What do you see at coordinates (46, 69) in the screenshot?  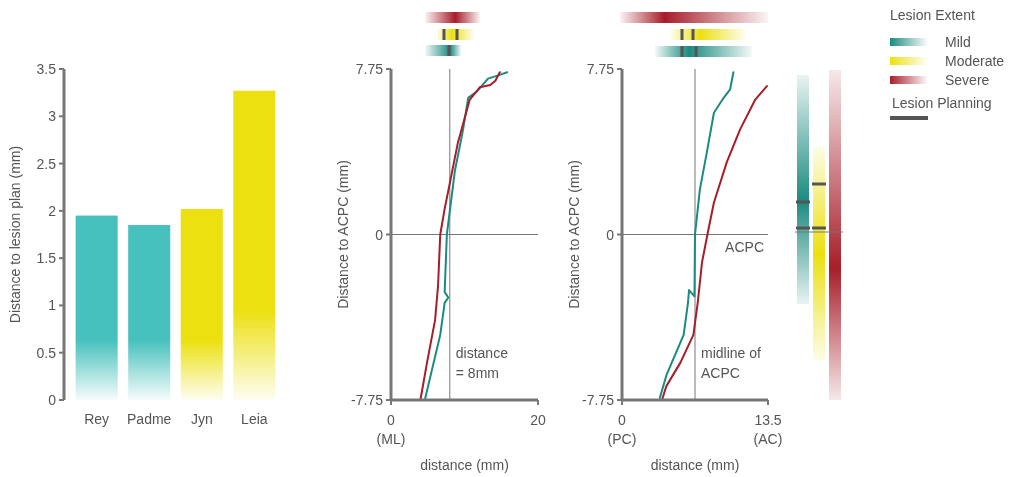 I see `y-tick-label: 3.5` at bounding box center [46, 69].